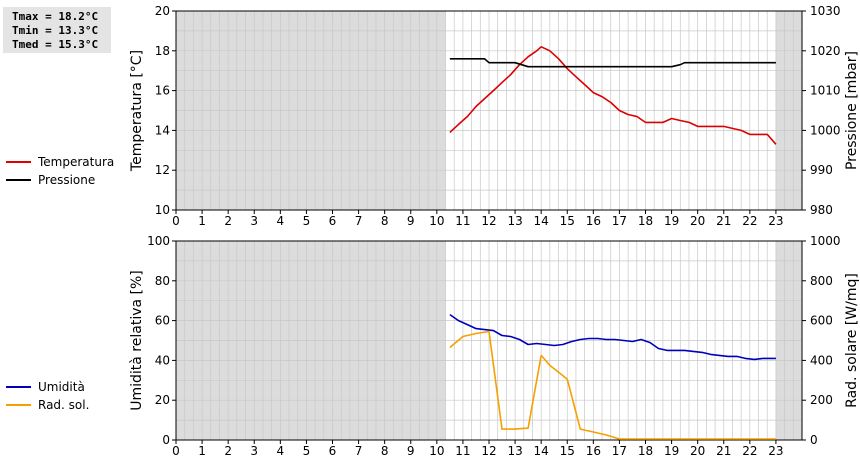  I want to click on y-left-axis-title: Umidità relativa [%], so click(137, 340).